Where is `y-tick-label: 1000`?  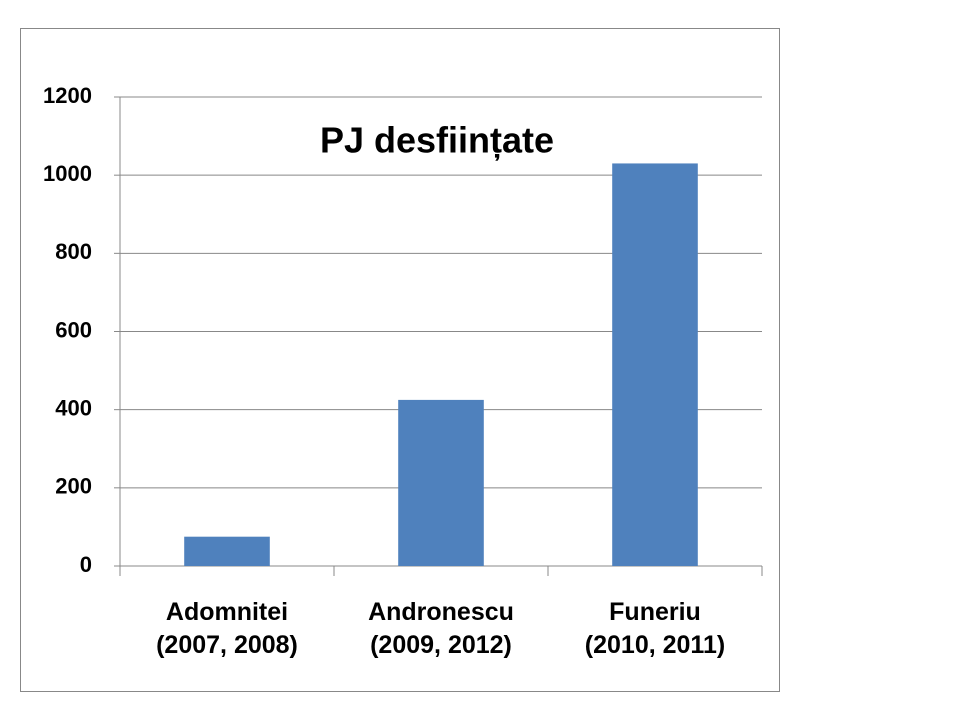
y-tick-label: 1000 is located at coordinates (67, 173).